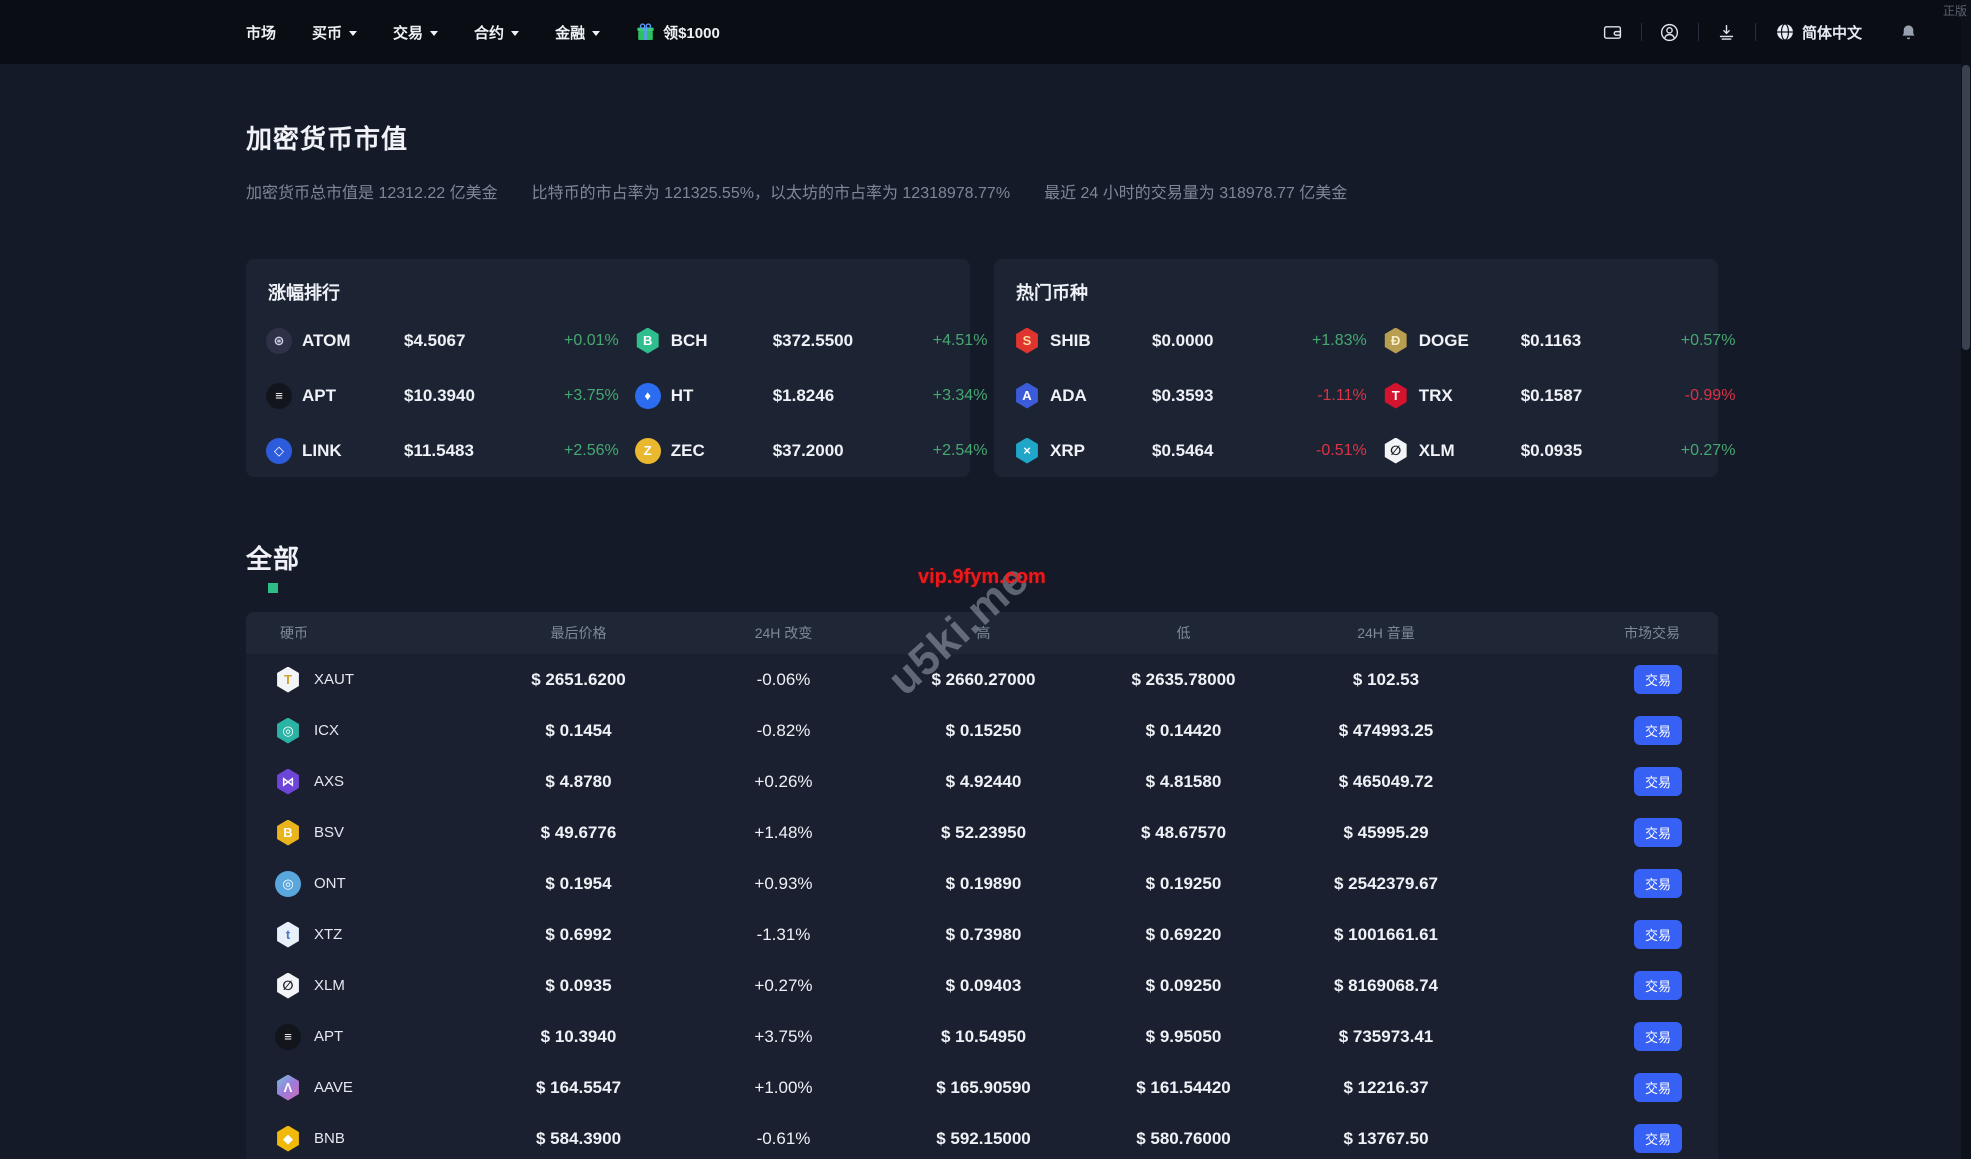 This screenshot has height=1159, width=1971. What do you see at coordinates (578, 781) in the screenshot?
I see `table-cell-last-price: $ 4.8780` at bounding box center [578, 781].